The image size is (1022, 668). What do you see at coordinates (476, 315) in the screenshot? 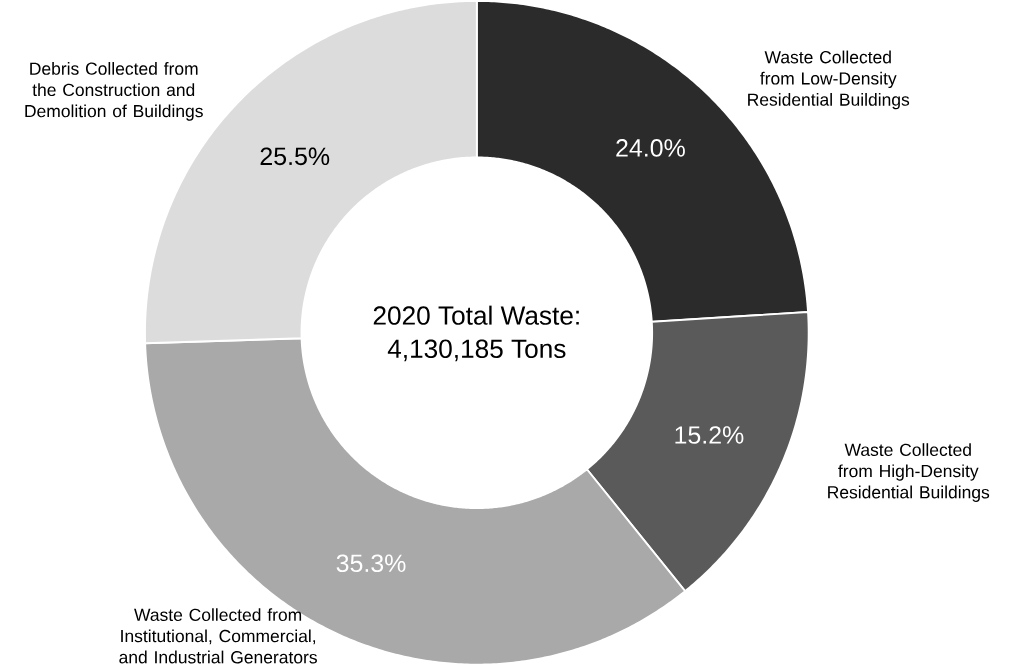
I see `text: 2020 Total Waste:` at bounding box center [476, 315].